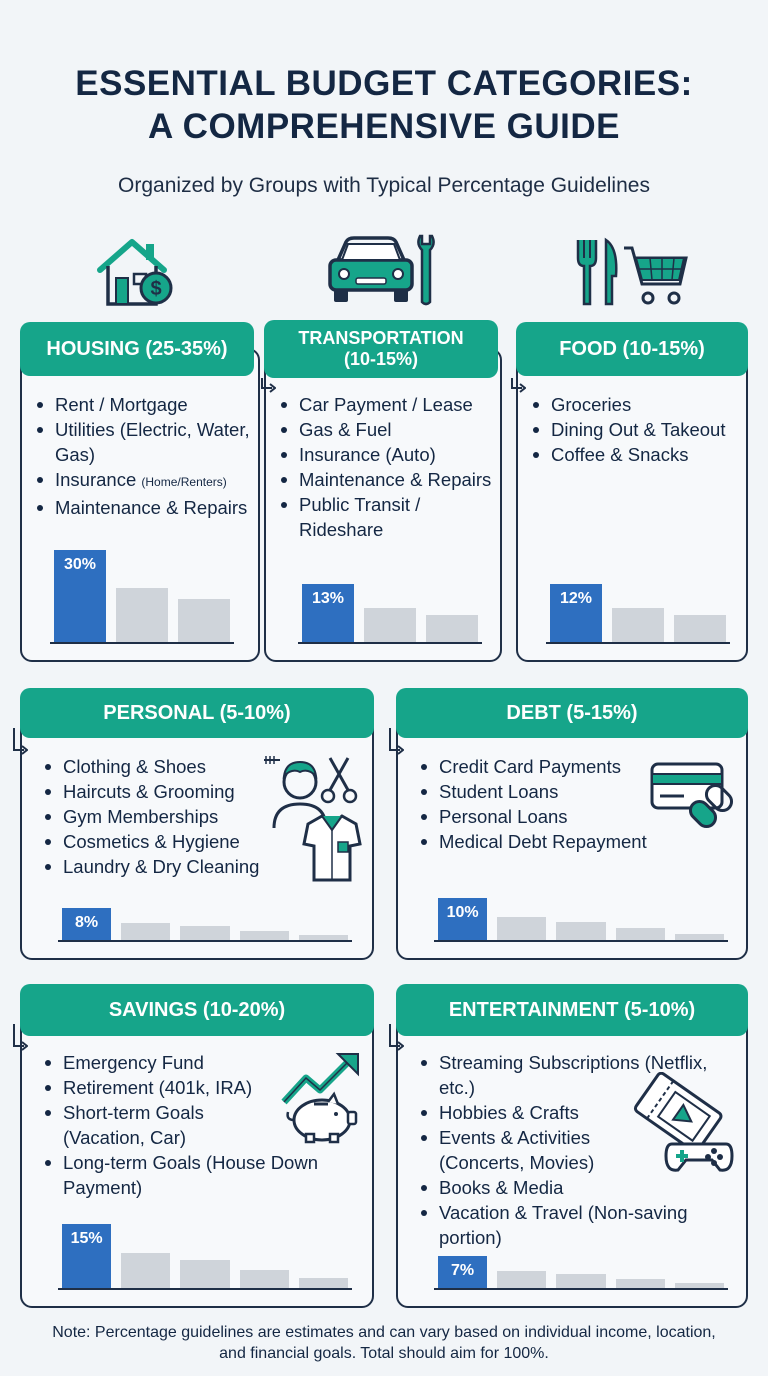 This screenshot has height=1376, width=768. Describe the element at coordinates (566, 1225) in the screenshot. I see `list-item: Vacation & Travel (Non-saving portion)` at that location.